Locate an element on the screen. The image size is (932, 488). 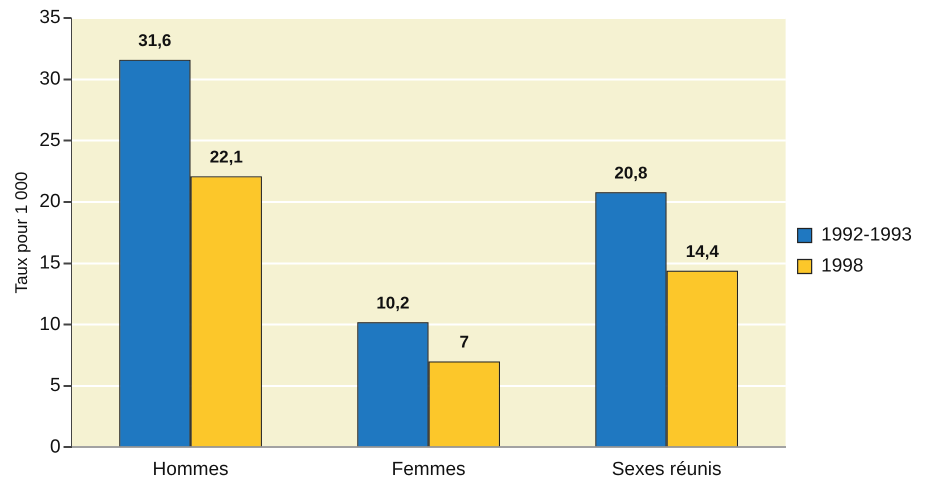
data-label: 22,1 is located at coordinates (226, 156).